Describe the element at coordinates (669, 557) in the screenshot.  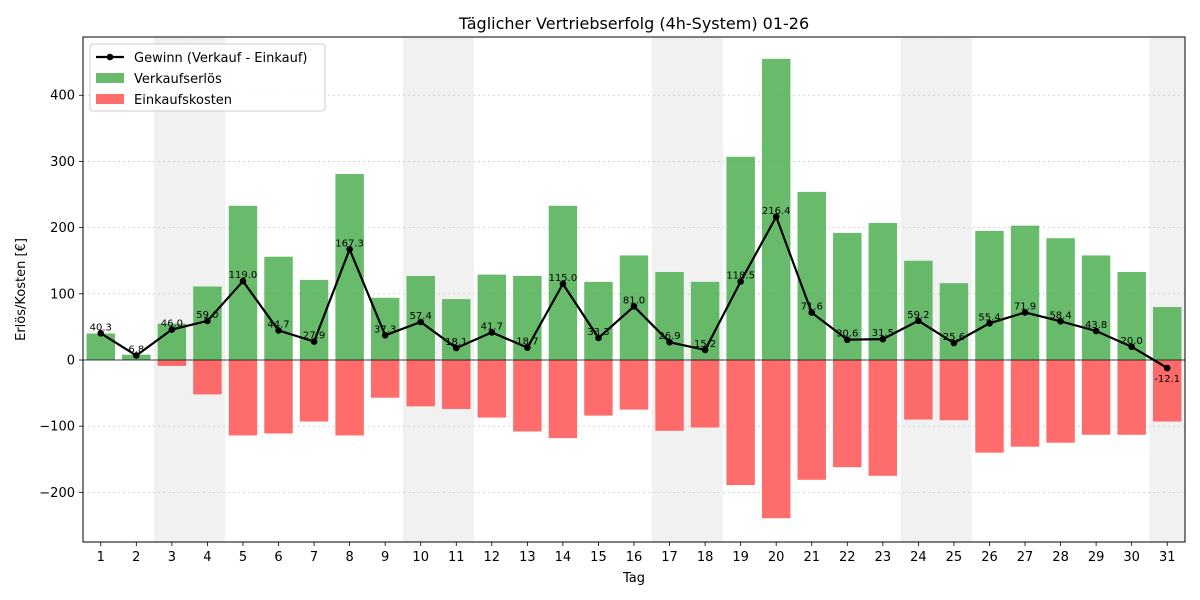
I see `x-tick-label: 17` at that location.